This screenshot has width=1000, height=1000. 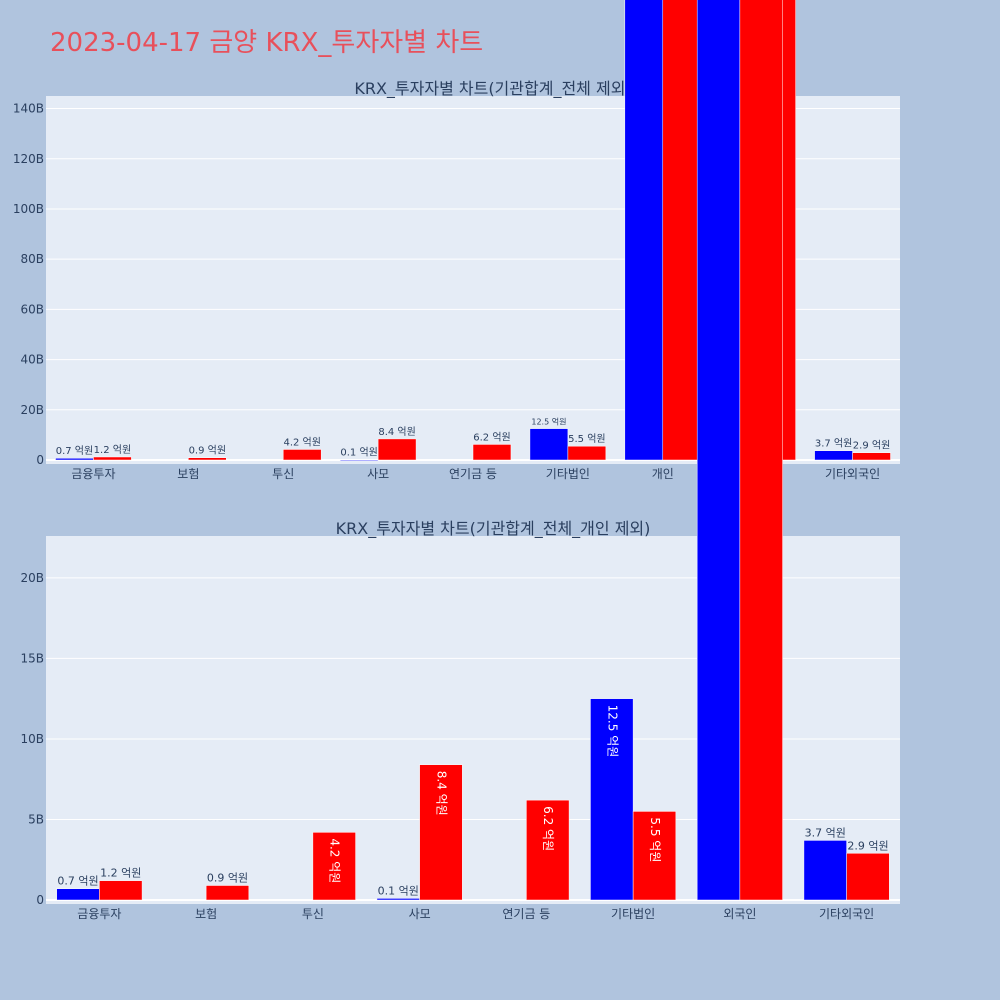 I want to click on y-tick-label: 60B, so click(x=32, y=309).